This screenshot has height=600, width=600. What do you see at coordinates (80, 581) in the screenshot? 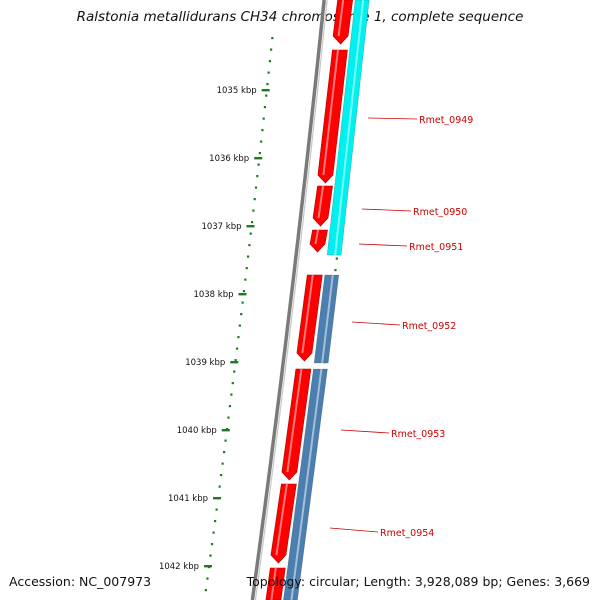
I see `accession-text: Accession: NC_007973` at bounding box center [80, 581].